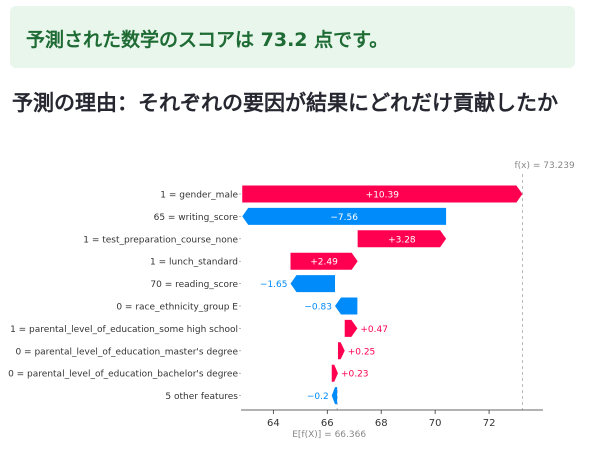 Image resolution: width=589 pixels, height=474 pixels. Describe the element at coordinates (160, 240) in the screenshot. I see `feature-label: 1 = test_preparation_course_none` at that location.